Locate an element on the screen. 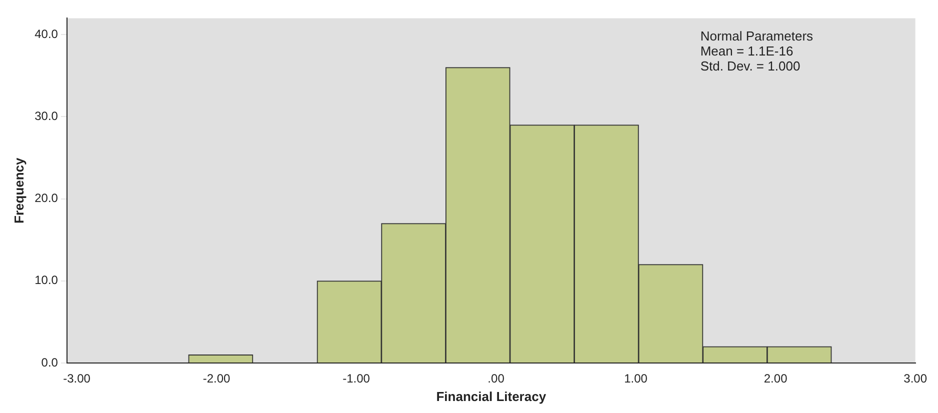 This screenshot has height=413, width=938. y-tick-label: 0.0 is located at coordinates (49, 362).